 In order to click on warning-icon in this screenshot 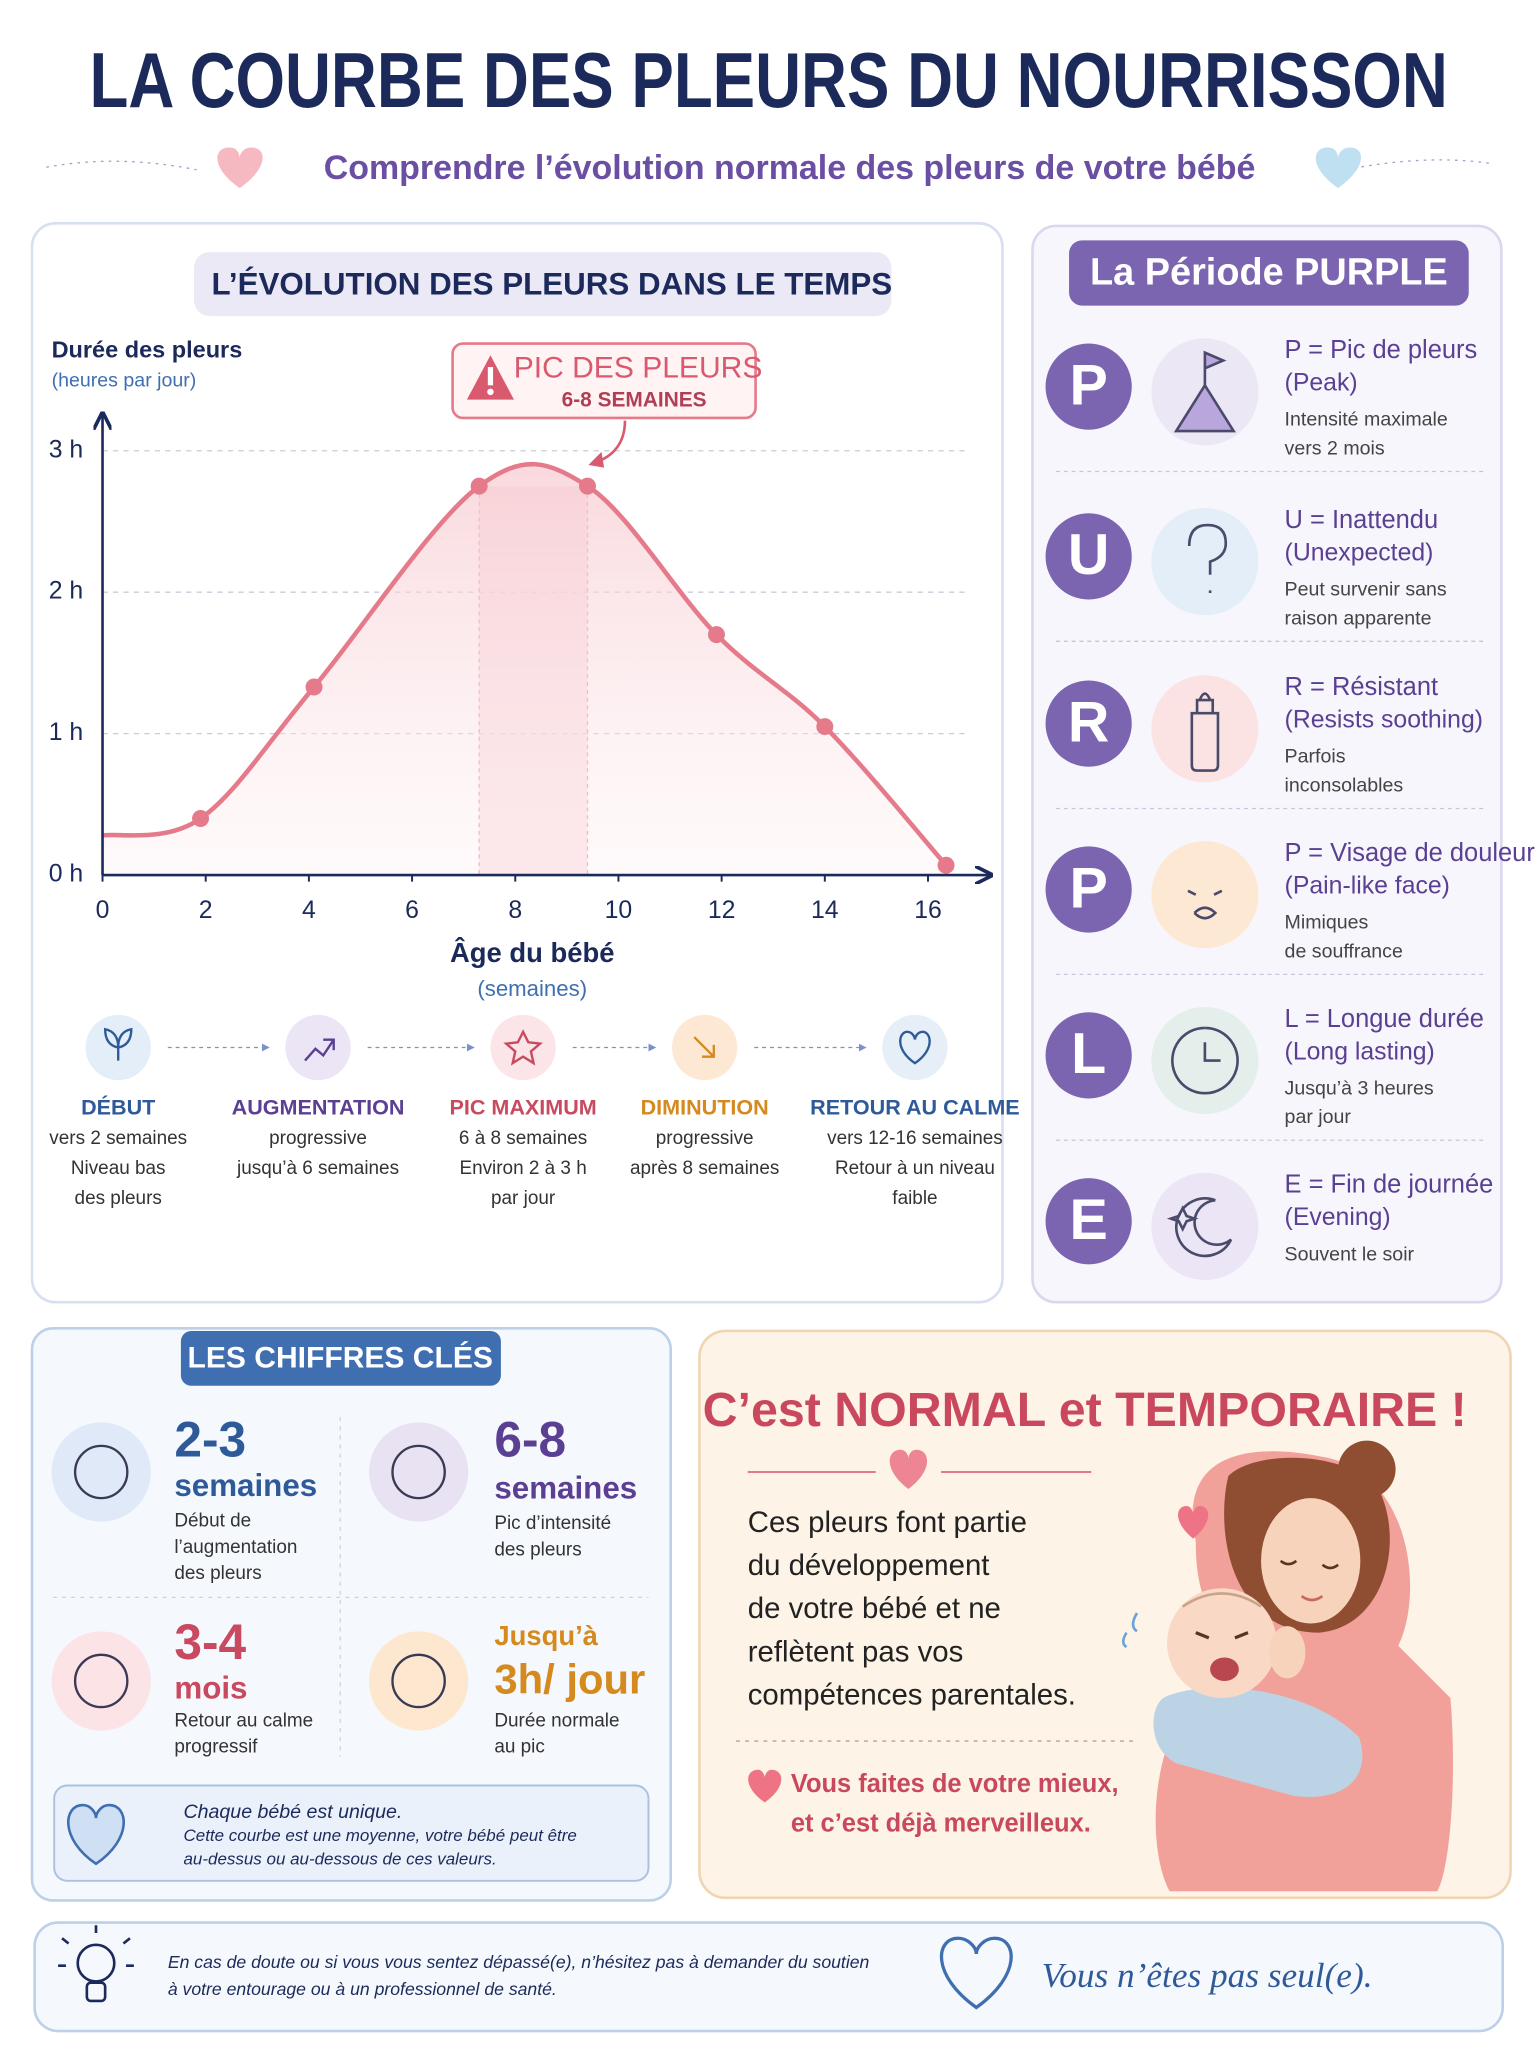, I will do `click(490, 392)`.